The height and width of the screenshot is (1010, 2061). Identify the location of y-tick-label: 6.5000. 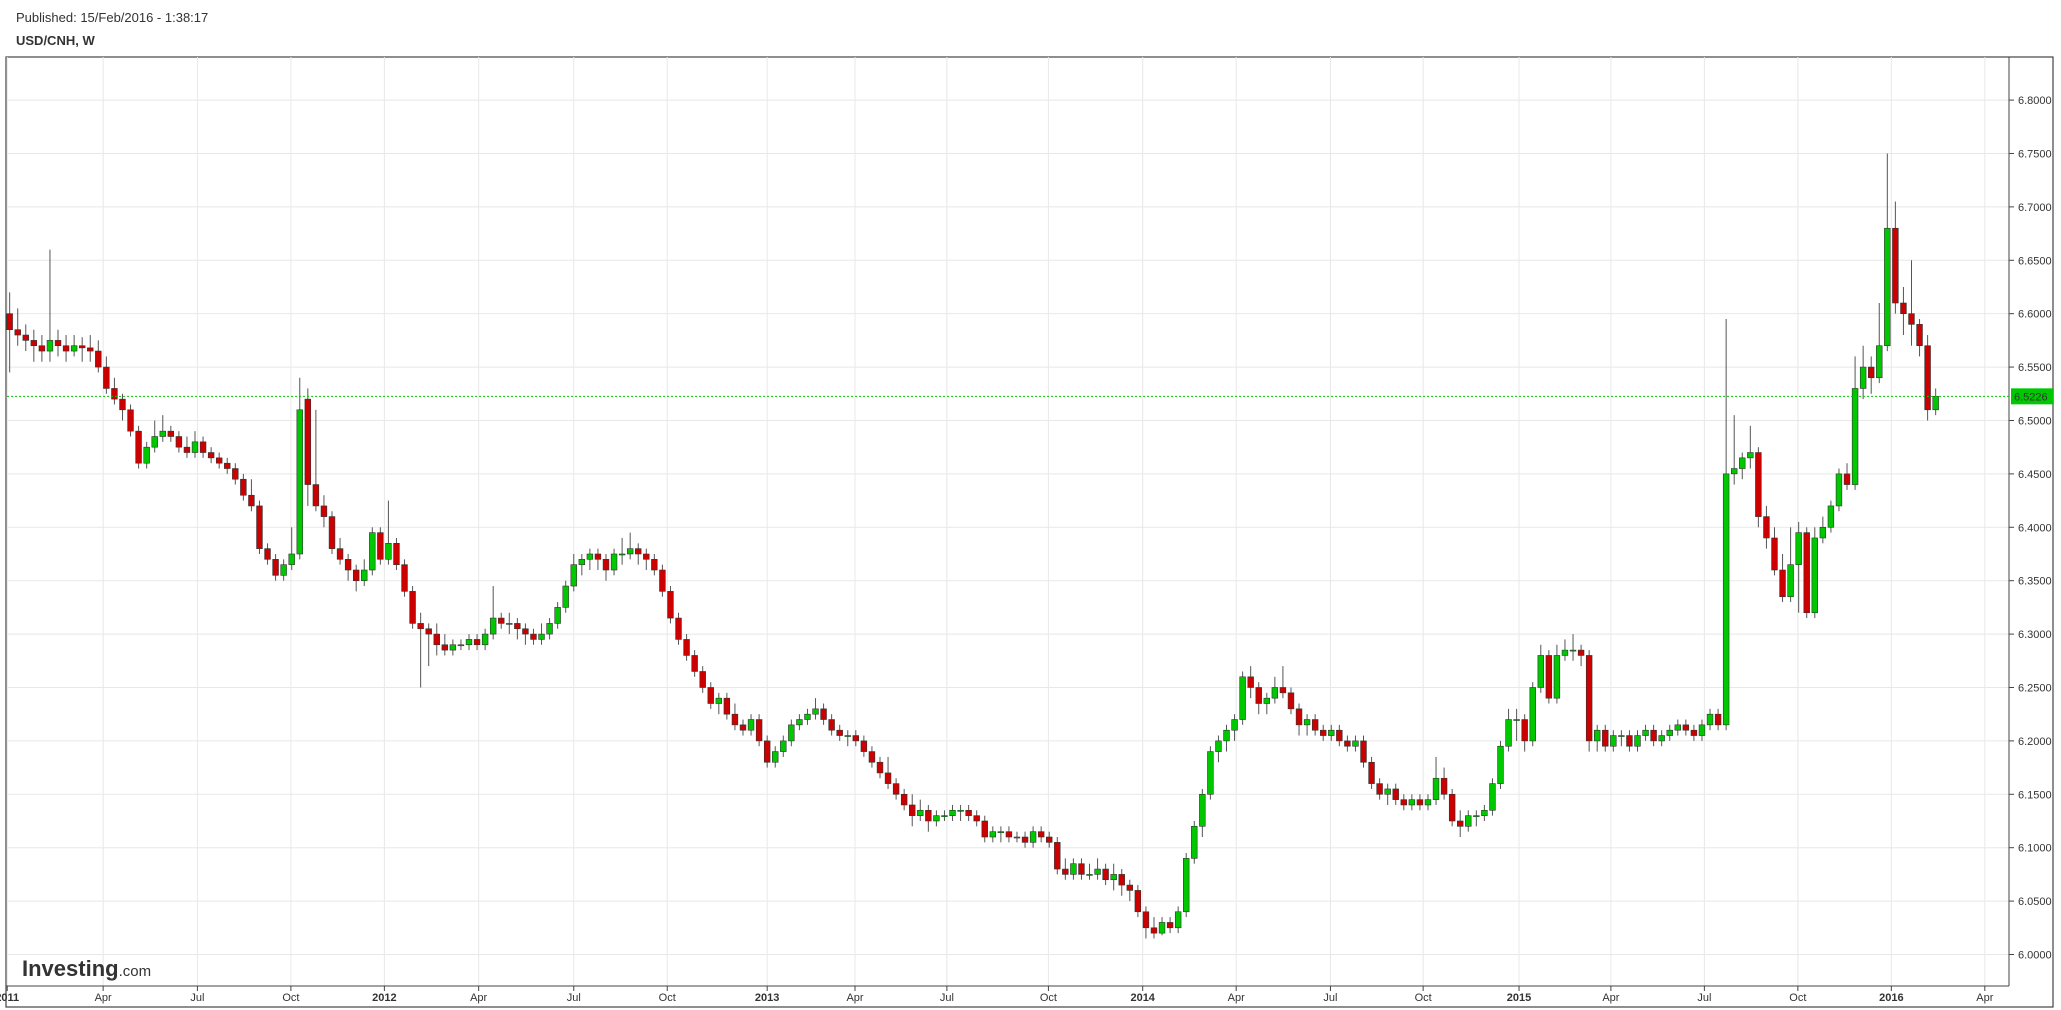
(2035, 421).